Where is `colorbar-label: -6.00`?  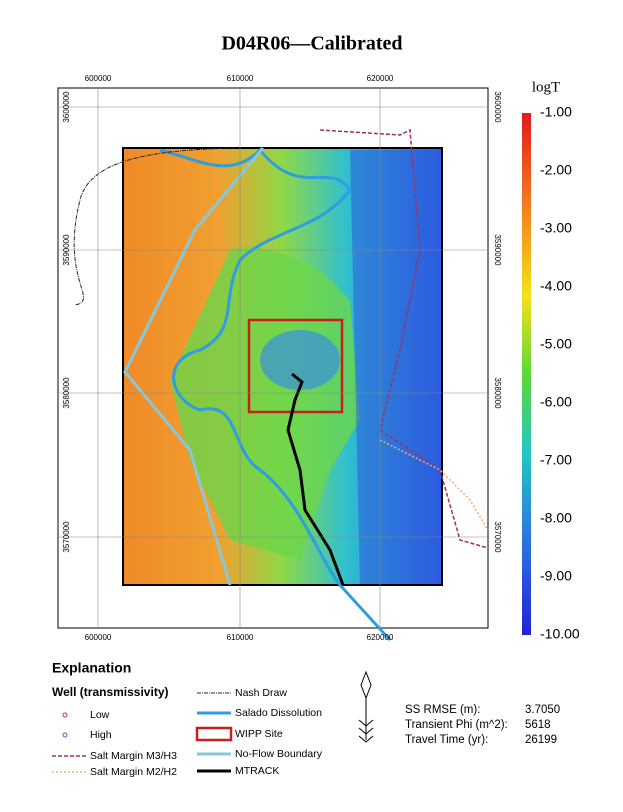 colorbar-label: -6.00 is located at coordinates (556, 402).